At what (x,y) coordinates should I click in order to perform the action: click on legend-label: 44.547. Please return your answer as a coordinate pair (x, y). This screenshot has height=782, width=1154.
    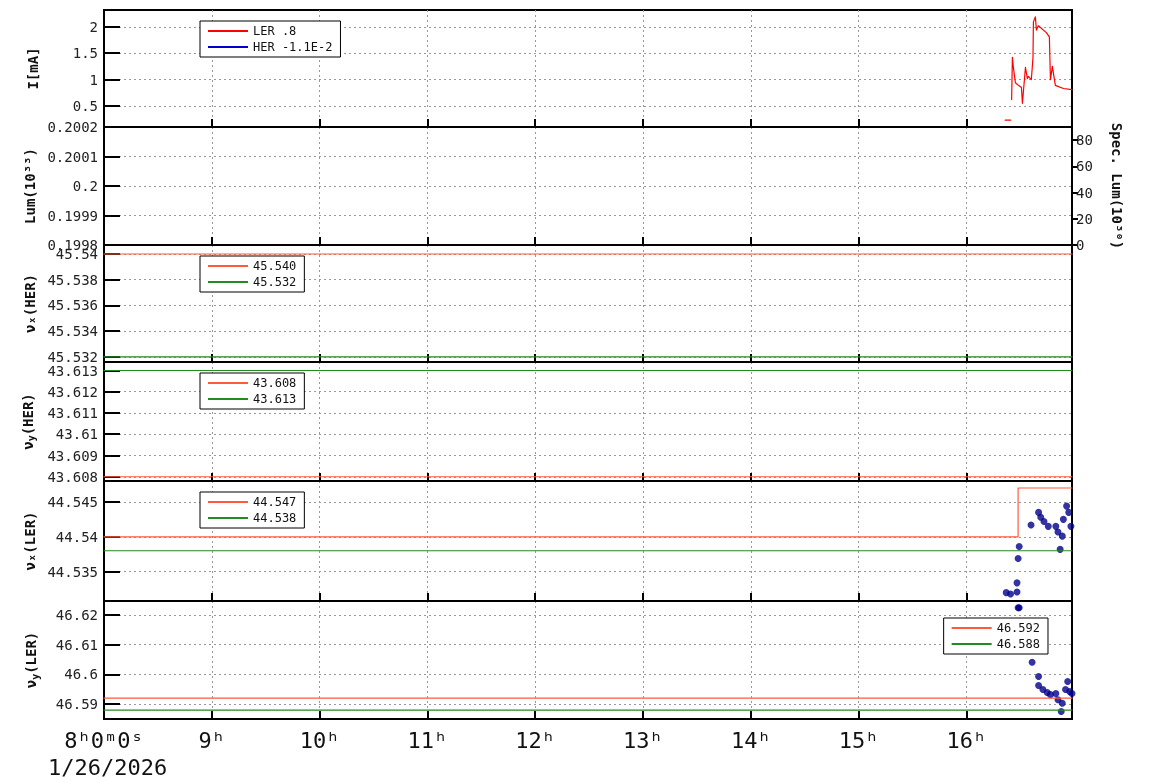
    Looking at the image, I should click on (275, 502).